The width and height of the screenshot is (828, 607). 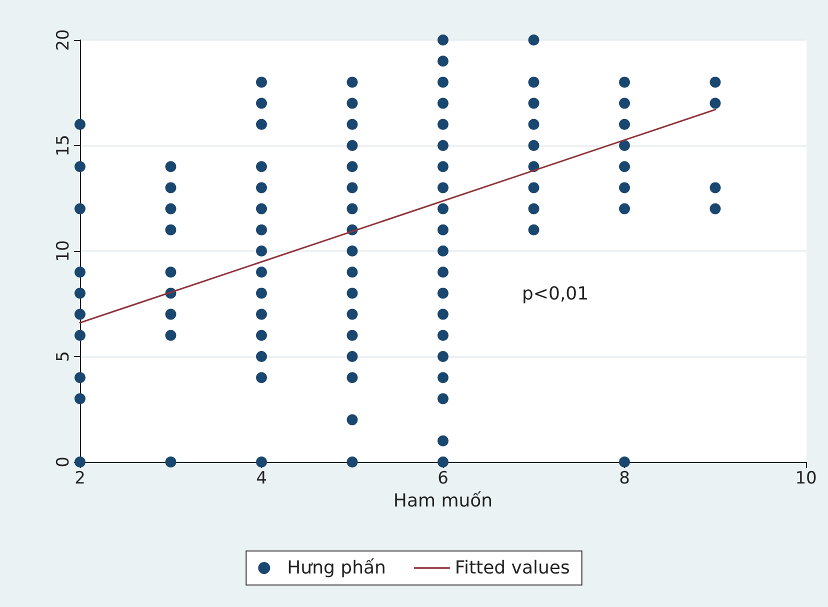 I want to click on y-tick-label: 0, so click(x=64, y=462).